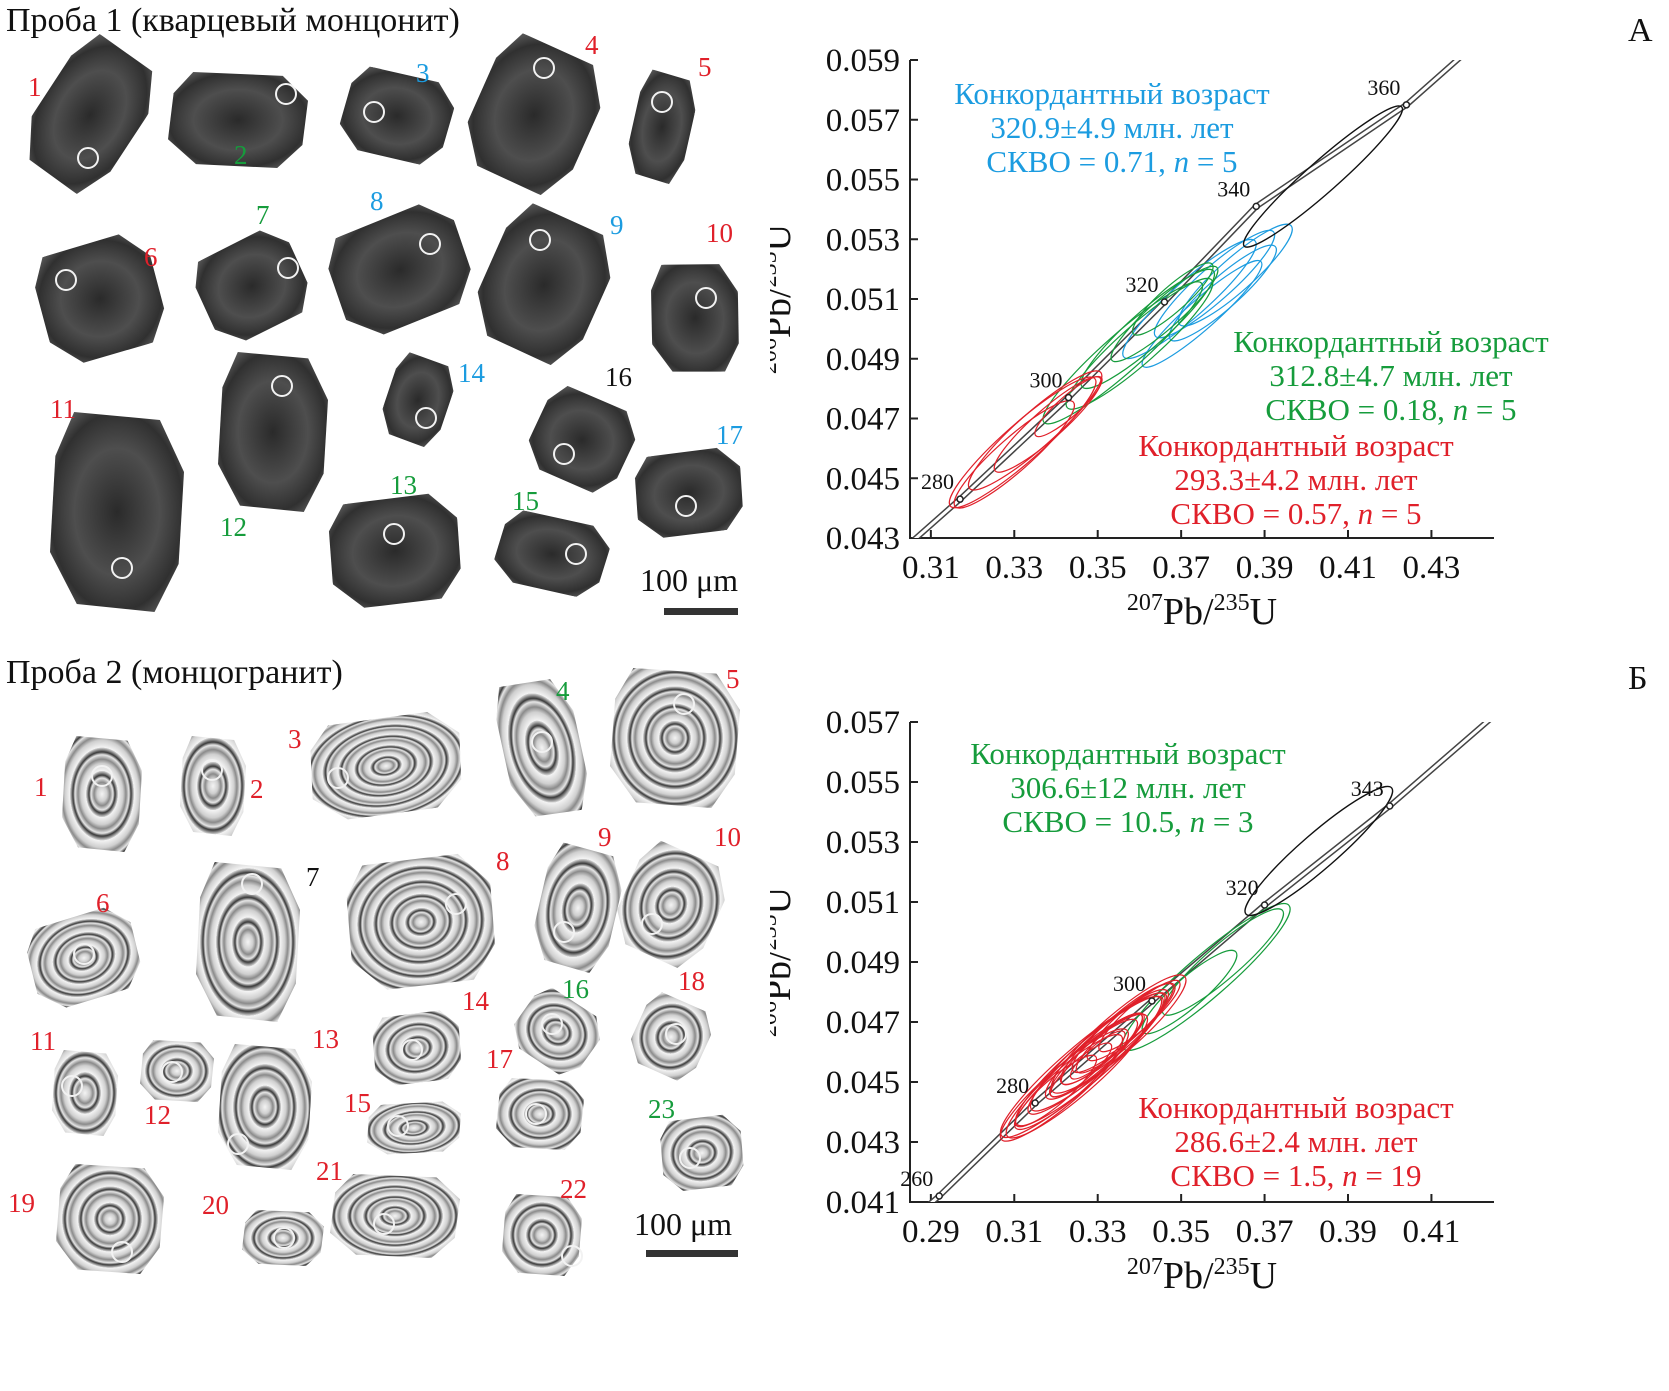  I want to click on concordant-age-value: 286.6±2.4 млн. лет, so click(1296, 1141).